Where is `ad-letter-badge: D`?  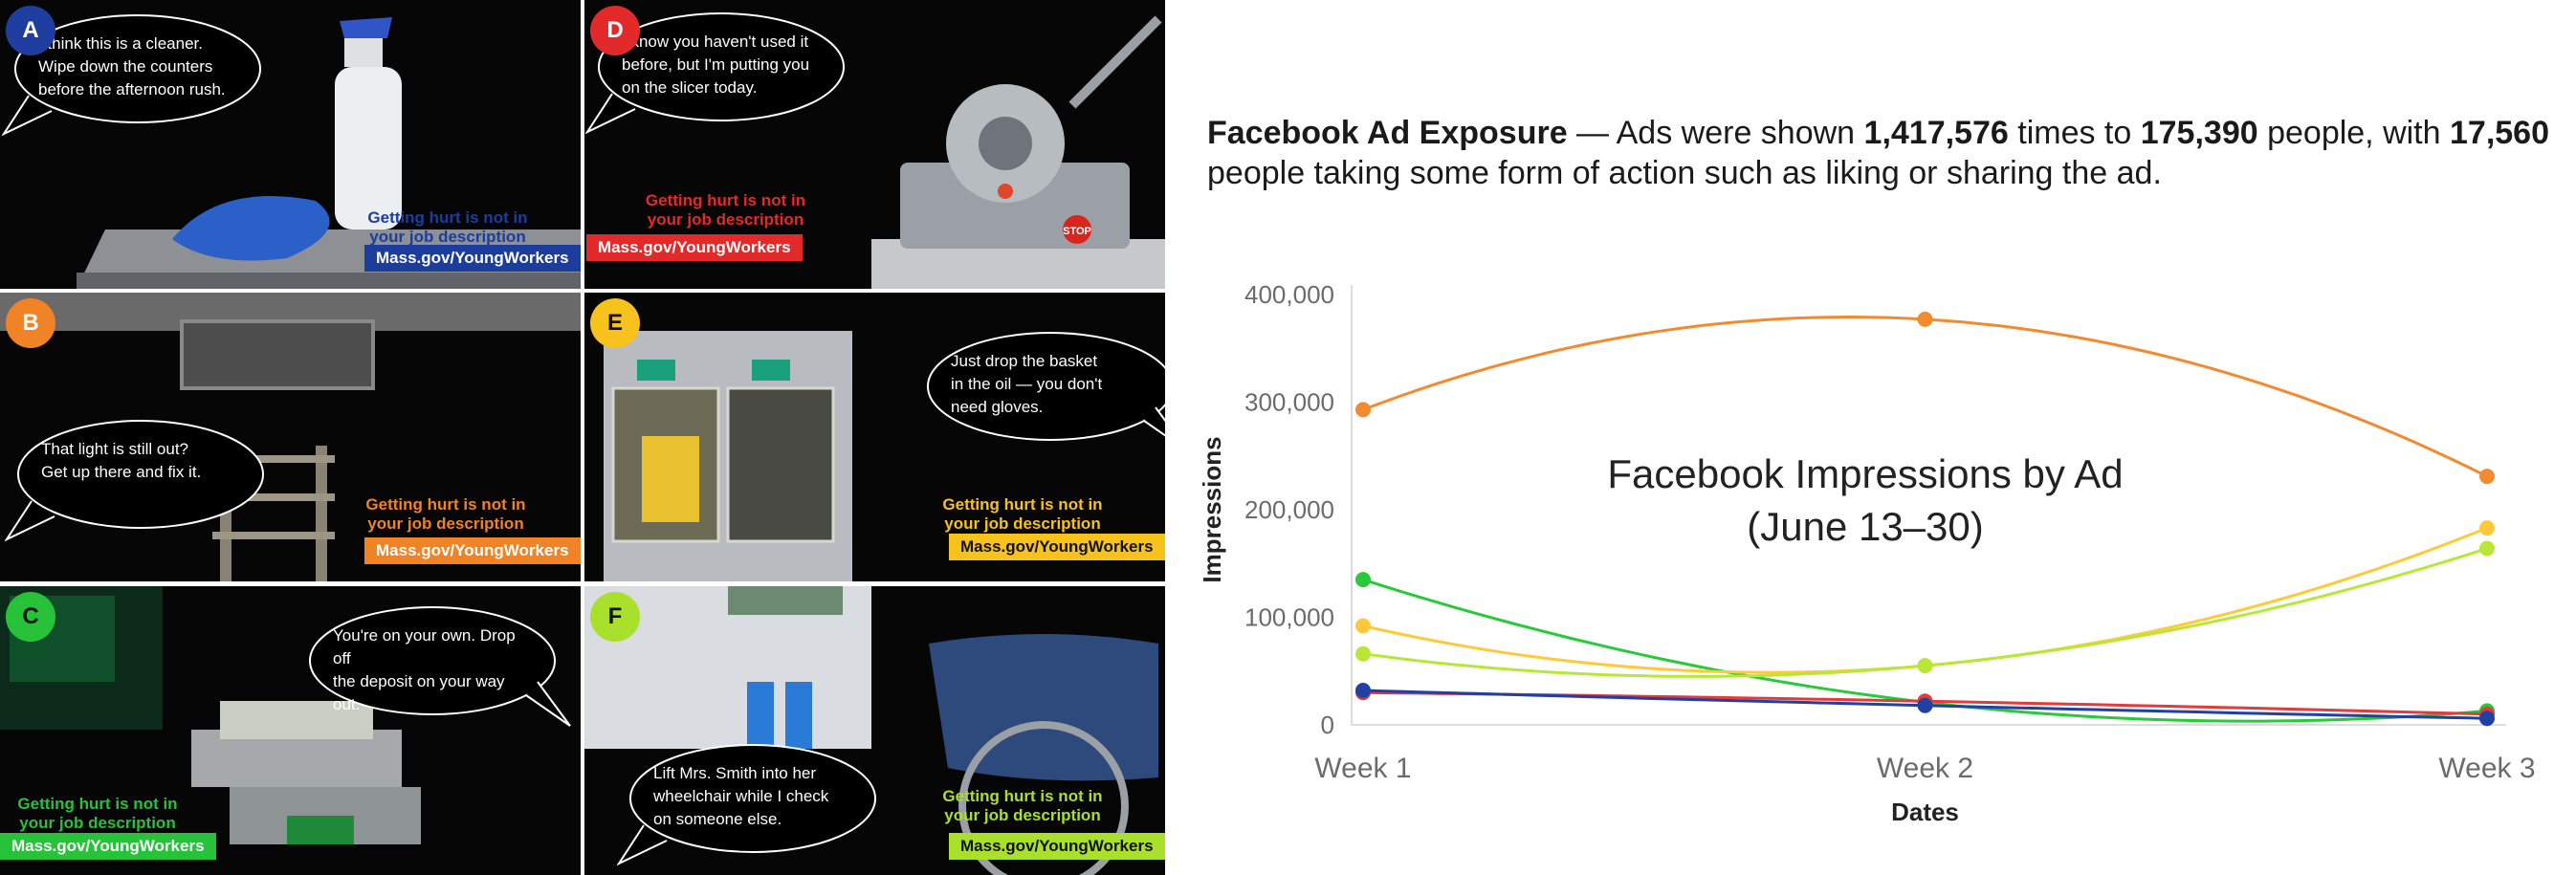 ad-letter-badge: D is located at coordinates (615, 31).